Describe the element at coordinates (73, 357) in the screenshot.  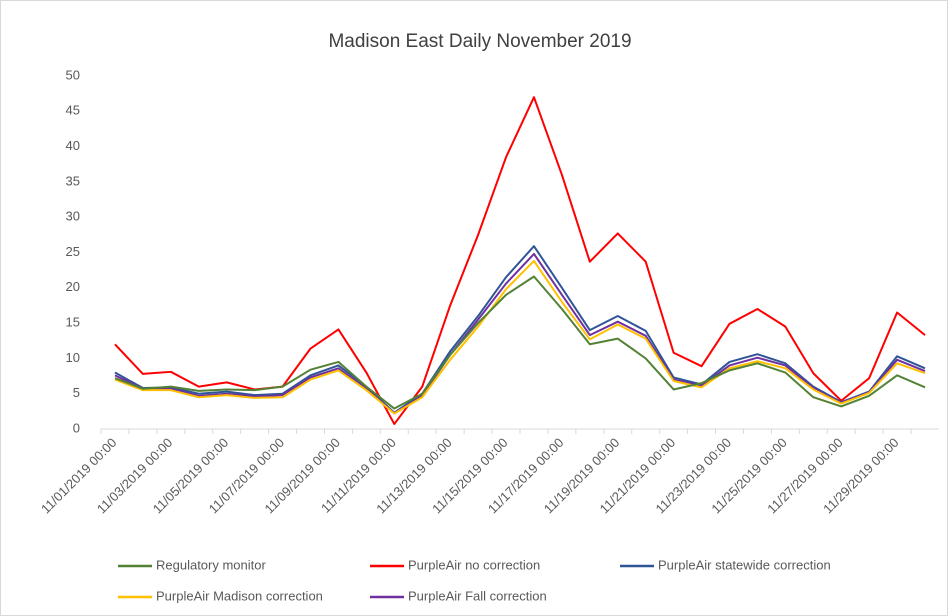
I see `y-tick-label: 10` at that location.